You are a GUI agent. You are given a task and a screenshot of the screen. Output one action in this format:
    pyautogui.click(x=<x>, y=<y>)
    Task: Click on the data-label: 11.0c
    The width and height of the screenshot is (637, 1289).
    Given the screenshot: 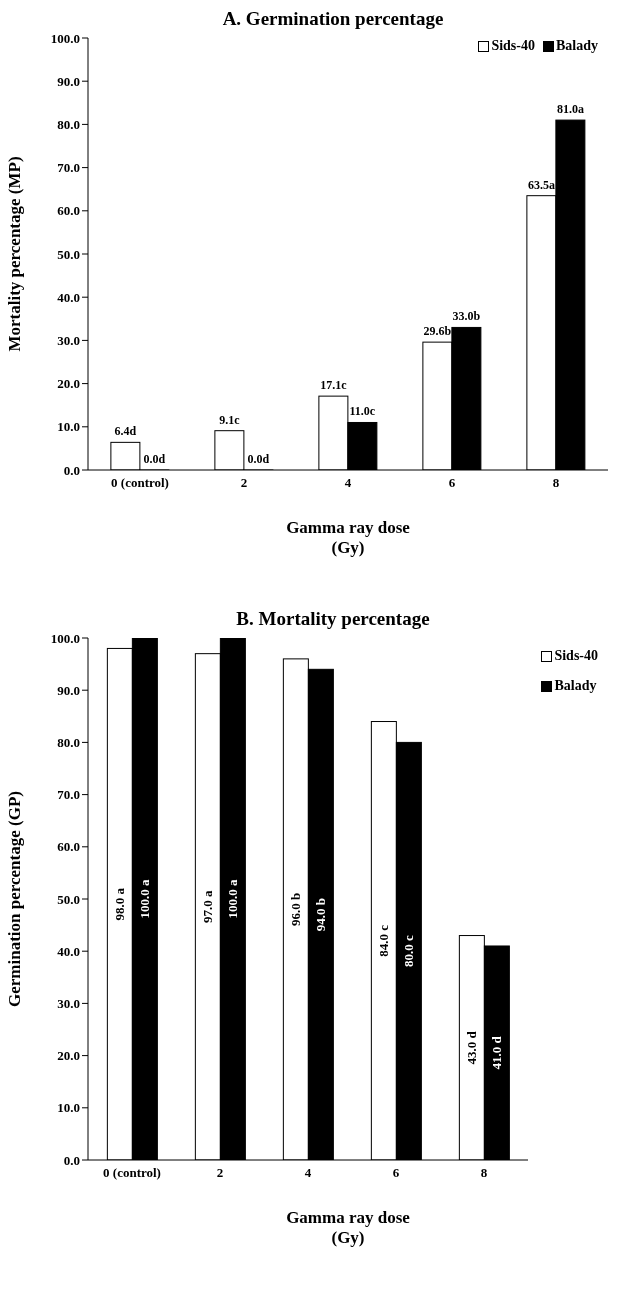 What is the action you would take?
    pyautogui.click(x=362, y=411)
    